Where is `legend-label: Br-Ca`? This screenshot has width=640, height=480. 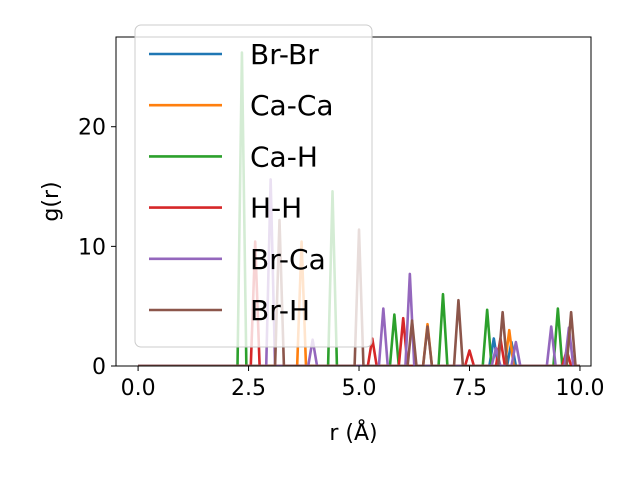 legend-label: Br-Ca is located at coordinates (288, 259).